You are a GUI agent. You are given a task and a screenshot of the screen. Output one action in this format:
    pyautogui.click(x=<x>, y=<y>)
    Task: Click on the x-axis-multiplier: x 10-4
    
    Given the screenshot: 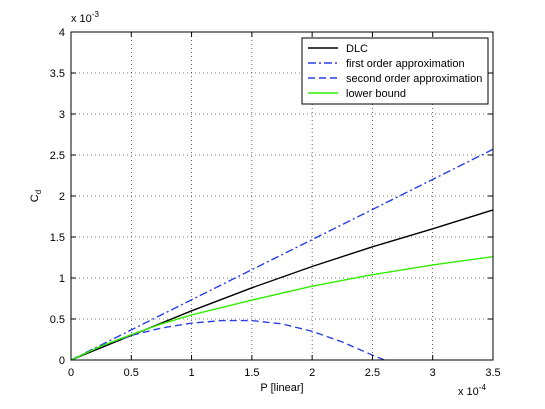 What is the action you would take?
    pyautogui.click(x=472, y=390)
    